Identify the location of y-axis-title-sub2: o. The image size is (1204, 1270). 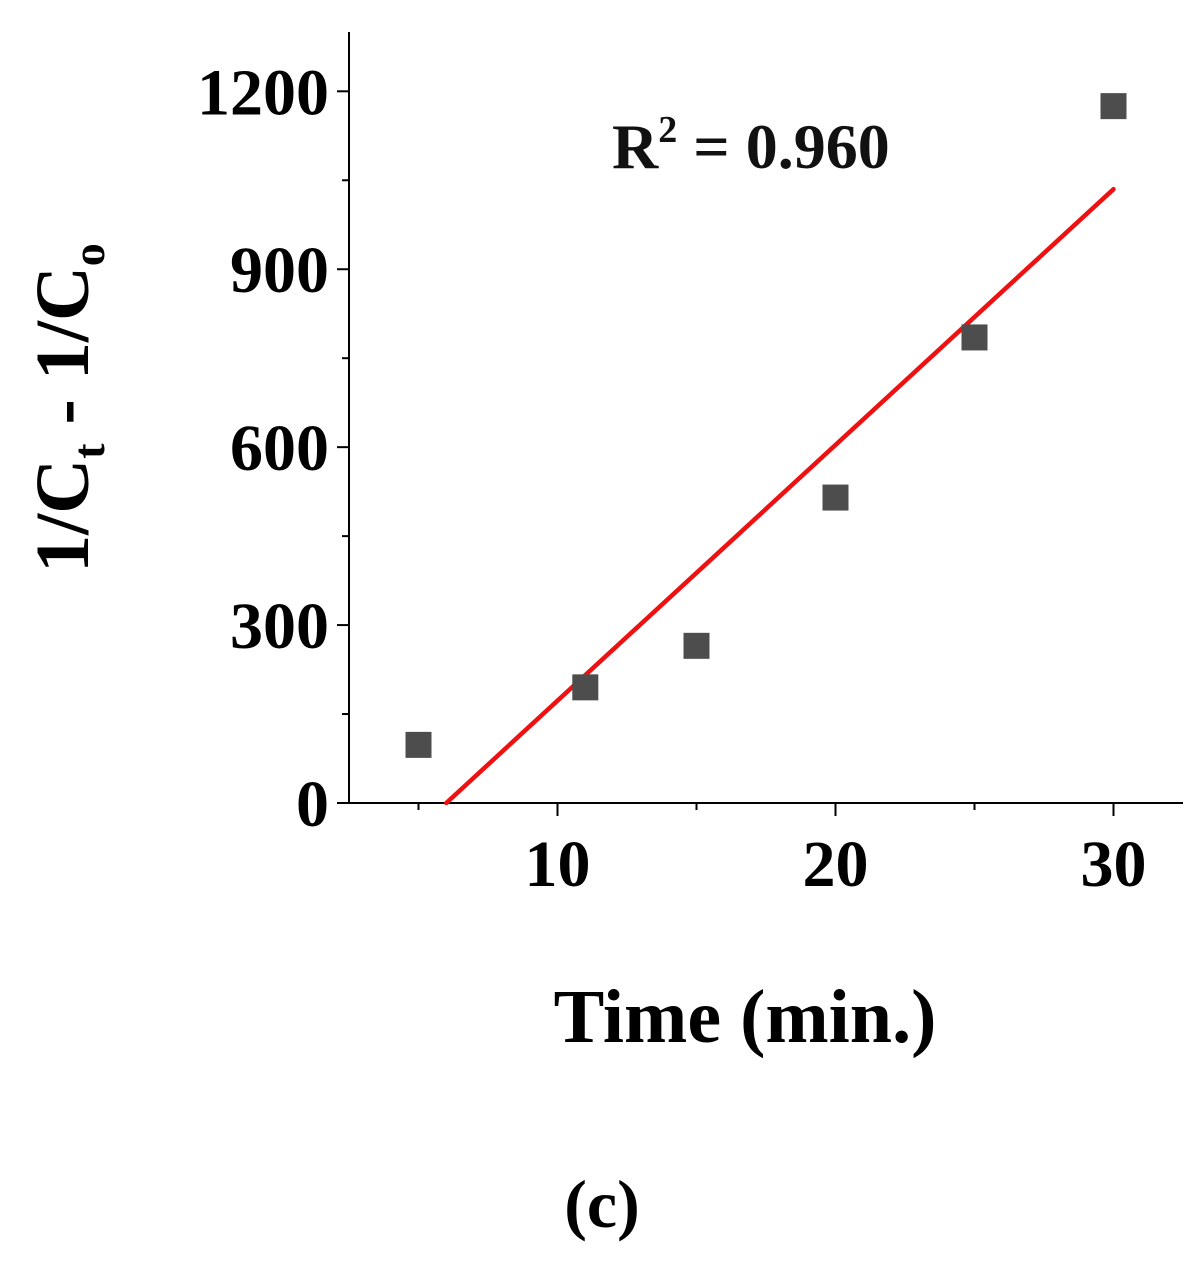
(88, 254).